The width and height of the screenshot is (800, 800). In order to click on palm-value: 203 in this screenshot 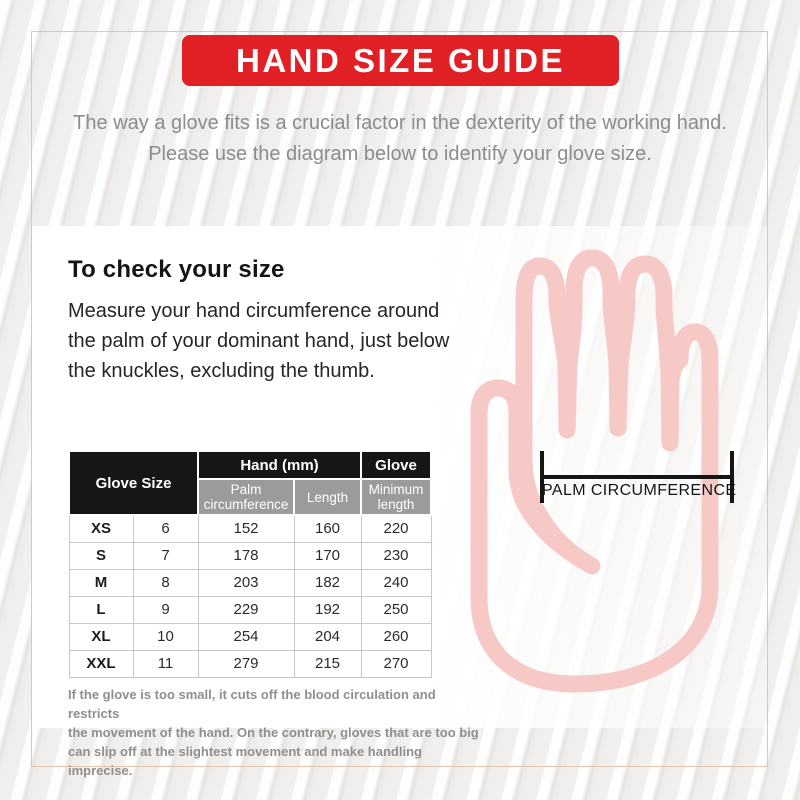, I will do `click(246, 582)`.